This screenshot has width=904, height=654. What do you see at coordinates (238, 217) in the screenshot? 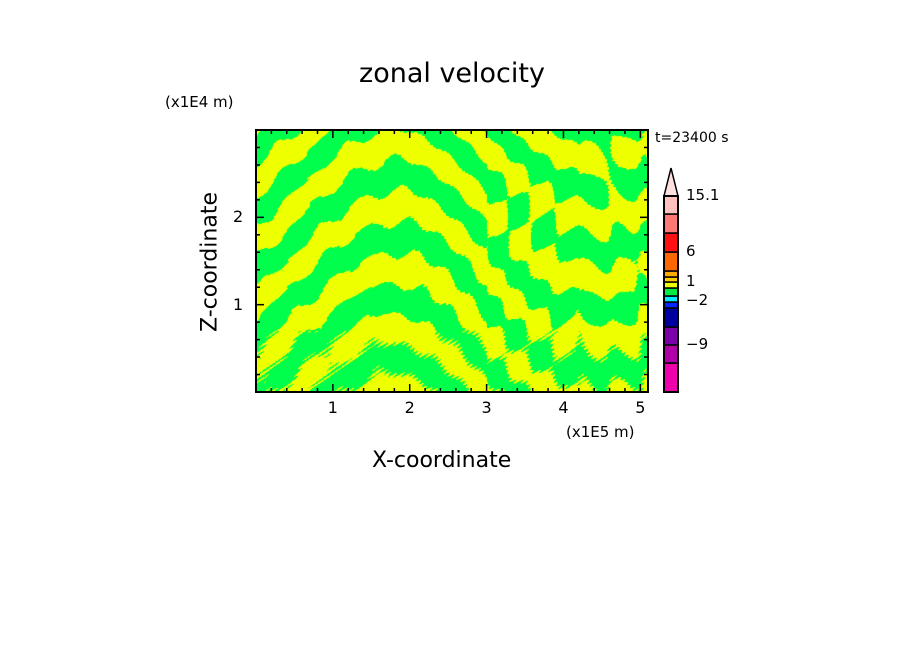
I see `y-tick-label: 2` at bounding box center [238, 217].